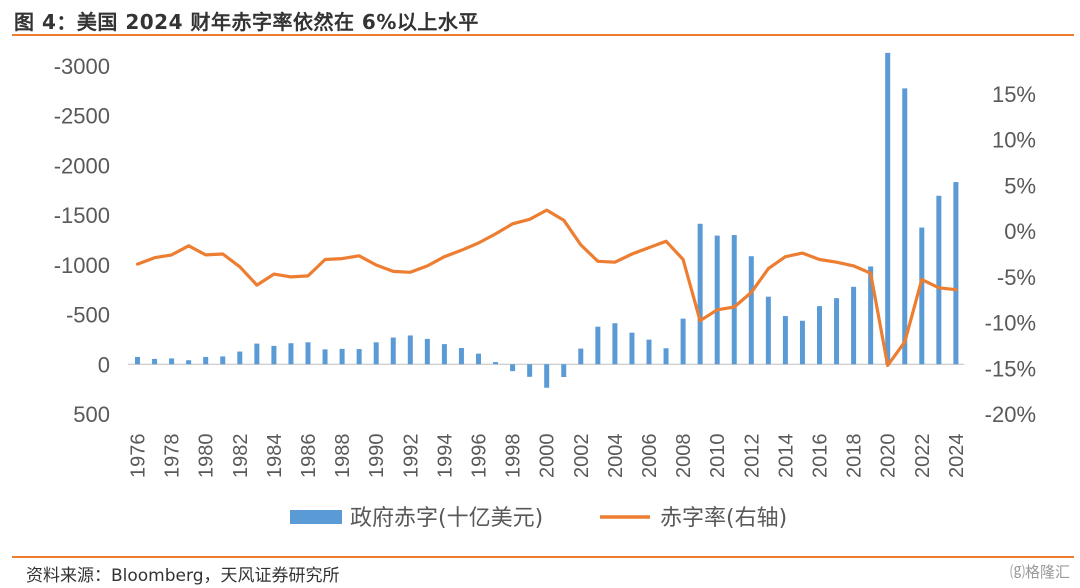 The width and height of the screenshot is (1080, 588). What do you see at coordinates (598, 345) in the screenshot?
I see `deficit-bar-2003` at bounding box center [598, 345].